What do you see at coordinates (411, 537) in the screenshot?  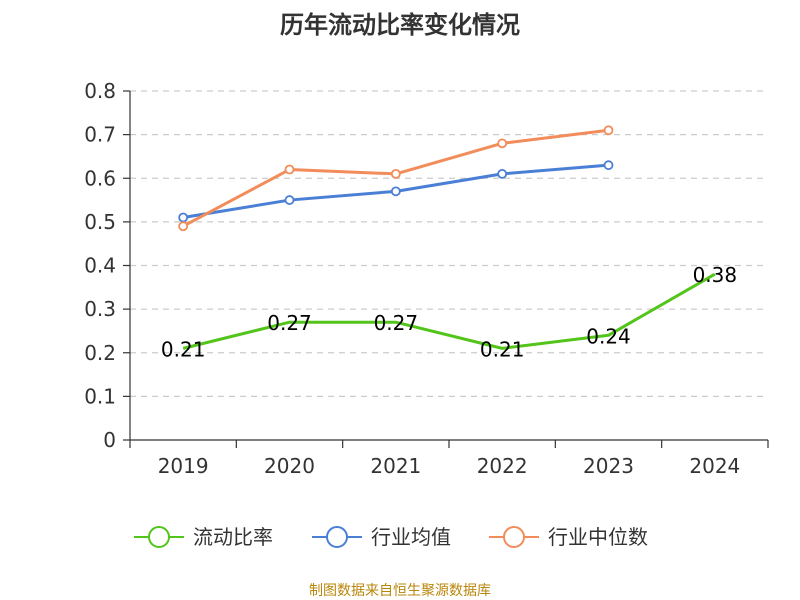 I see `legend-label: 行业均值` at bounding box center [411, 537].